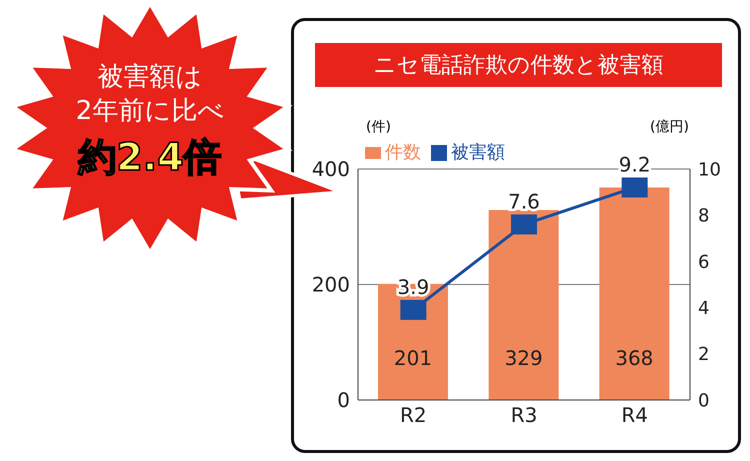  I want to click on data-label: 7.6, so click(524, 201).